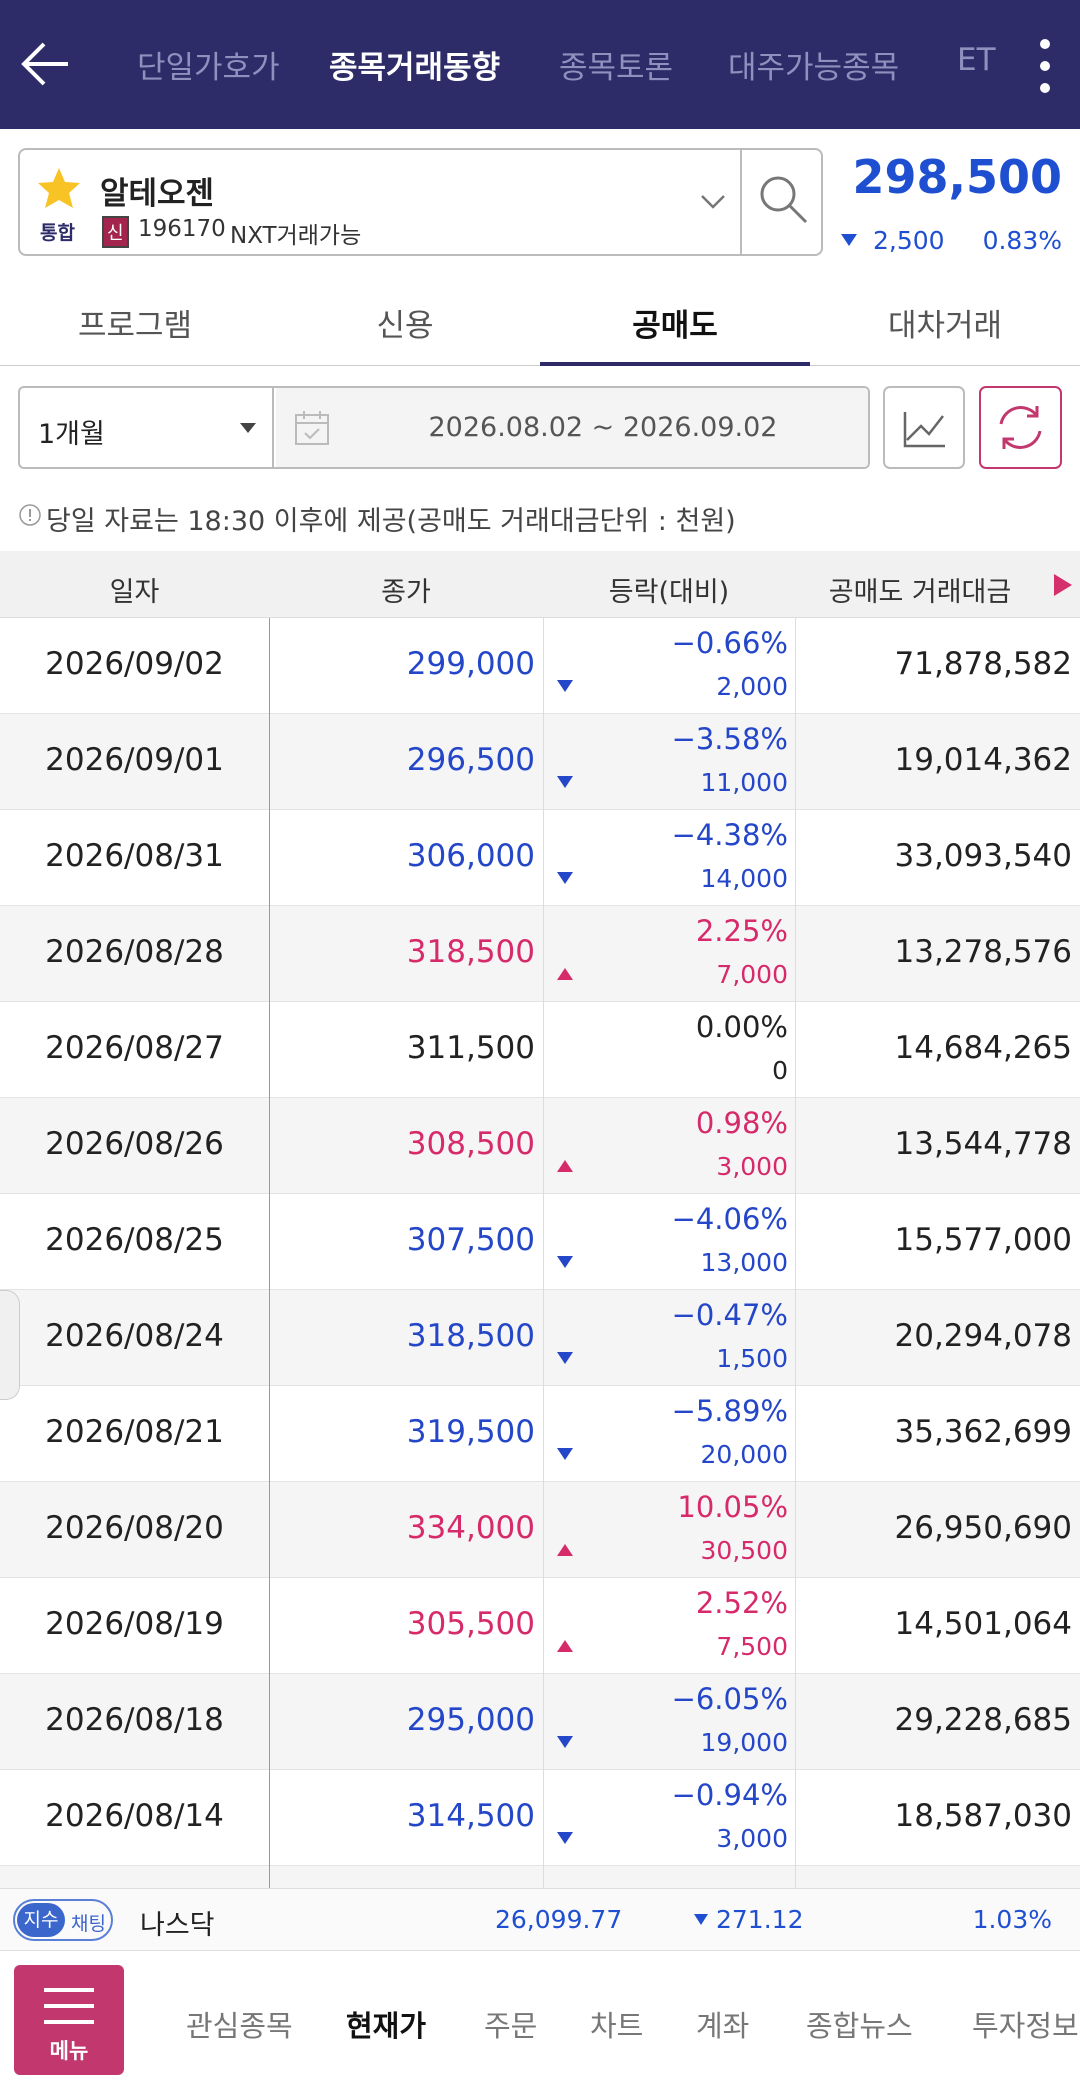 Image resolution: width=1080 pixels, height=2087 pixels. Describe the element at coordinates (675, 364) in the screenshot. I see `tab-indicator` at that location.